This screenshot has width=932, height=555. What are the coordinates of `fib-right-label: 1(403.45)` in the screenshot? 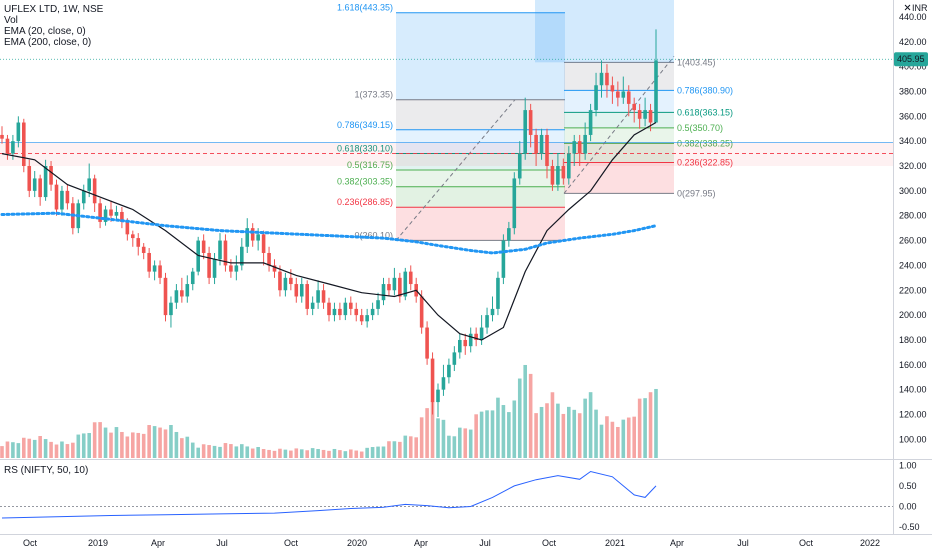 It's located at (696, 62).